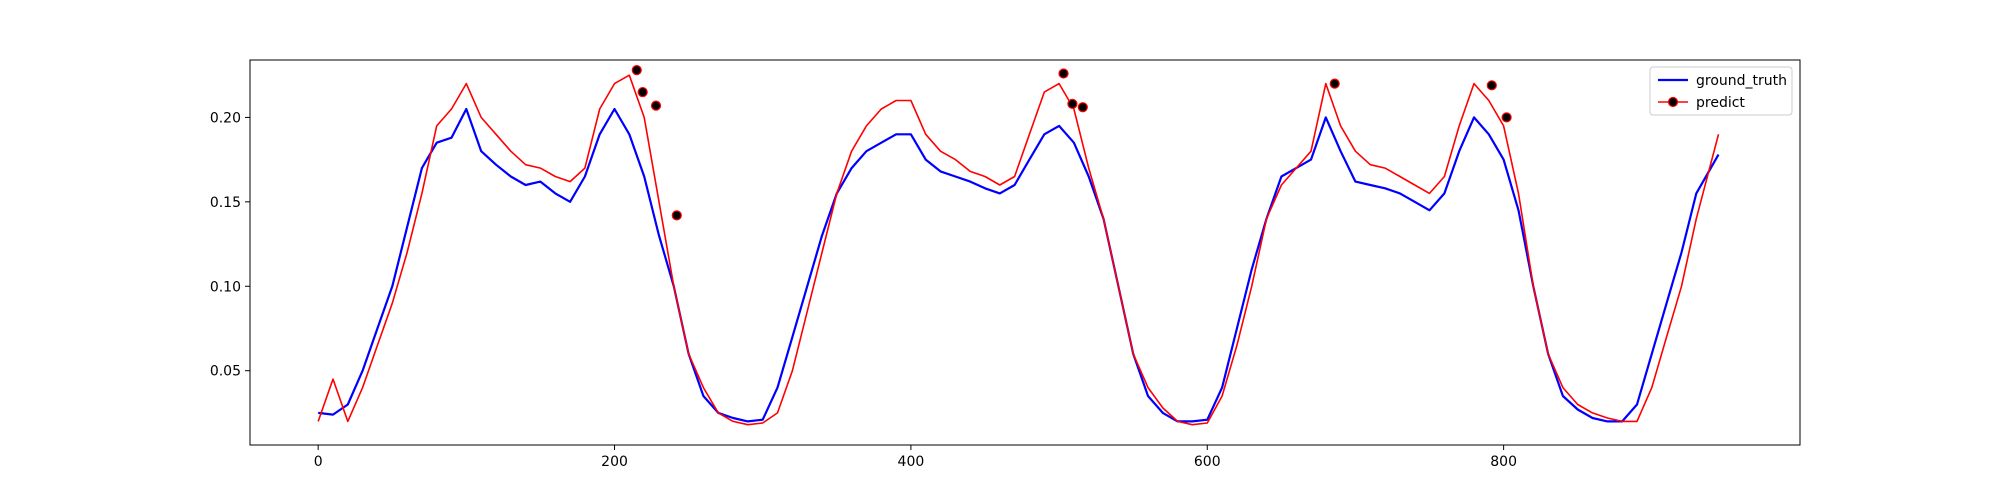  I want to click on legend-marker, so click(1673, 102).